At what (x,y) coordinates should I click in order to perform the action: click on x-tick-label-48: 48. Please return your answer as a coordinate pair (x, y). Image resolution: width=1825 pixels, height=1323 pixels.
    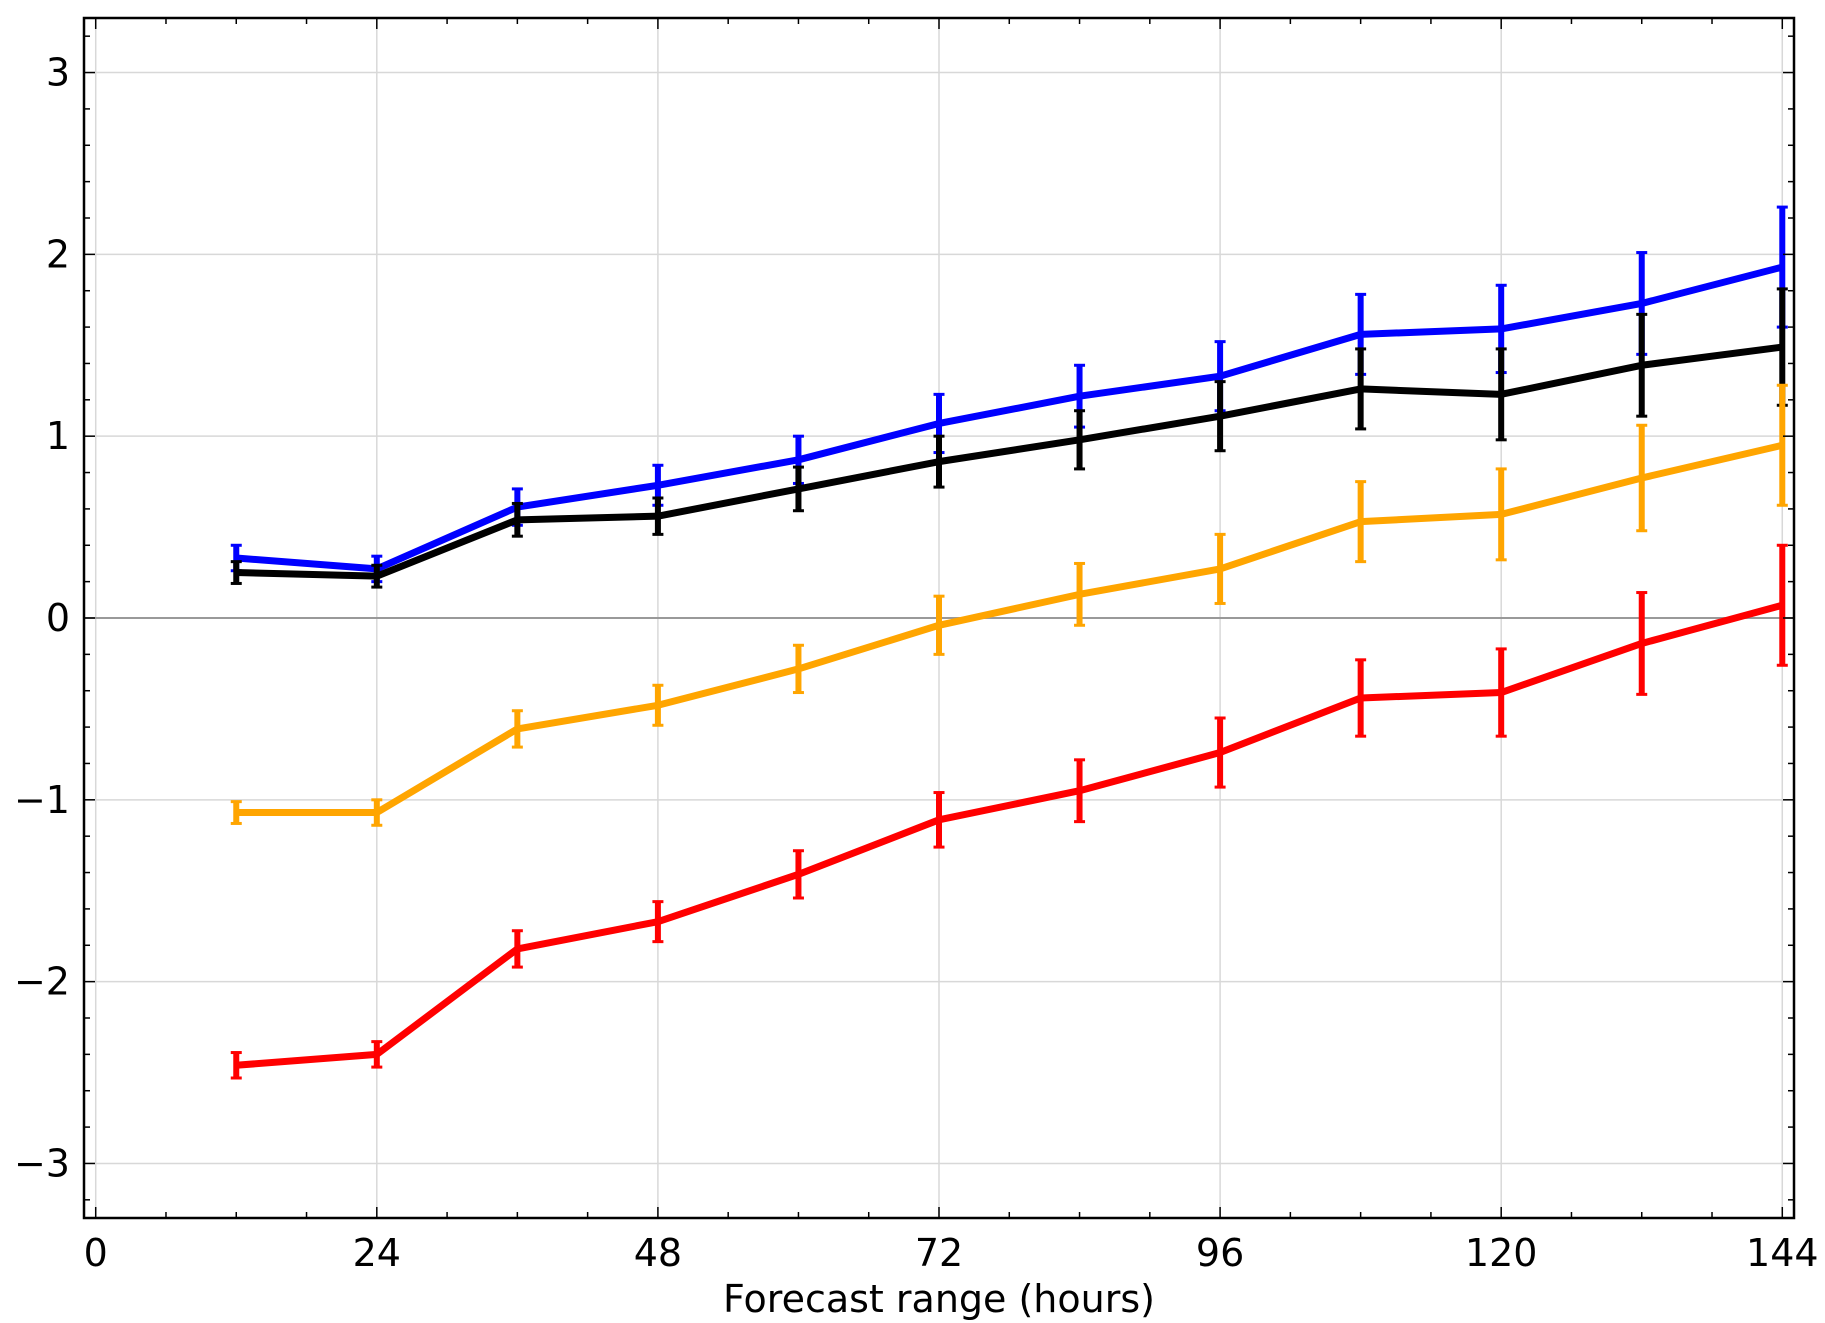
    Looking at the image, I should click on (658, 1253).